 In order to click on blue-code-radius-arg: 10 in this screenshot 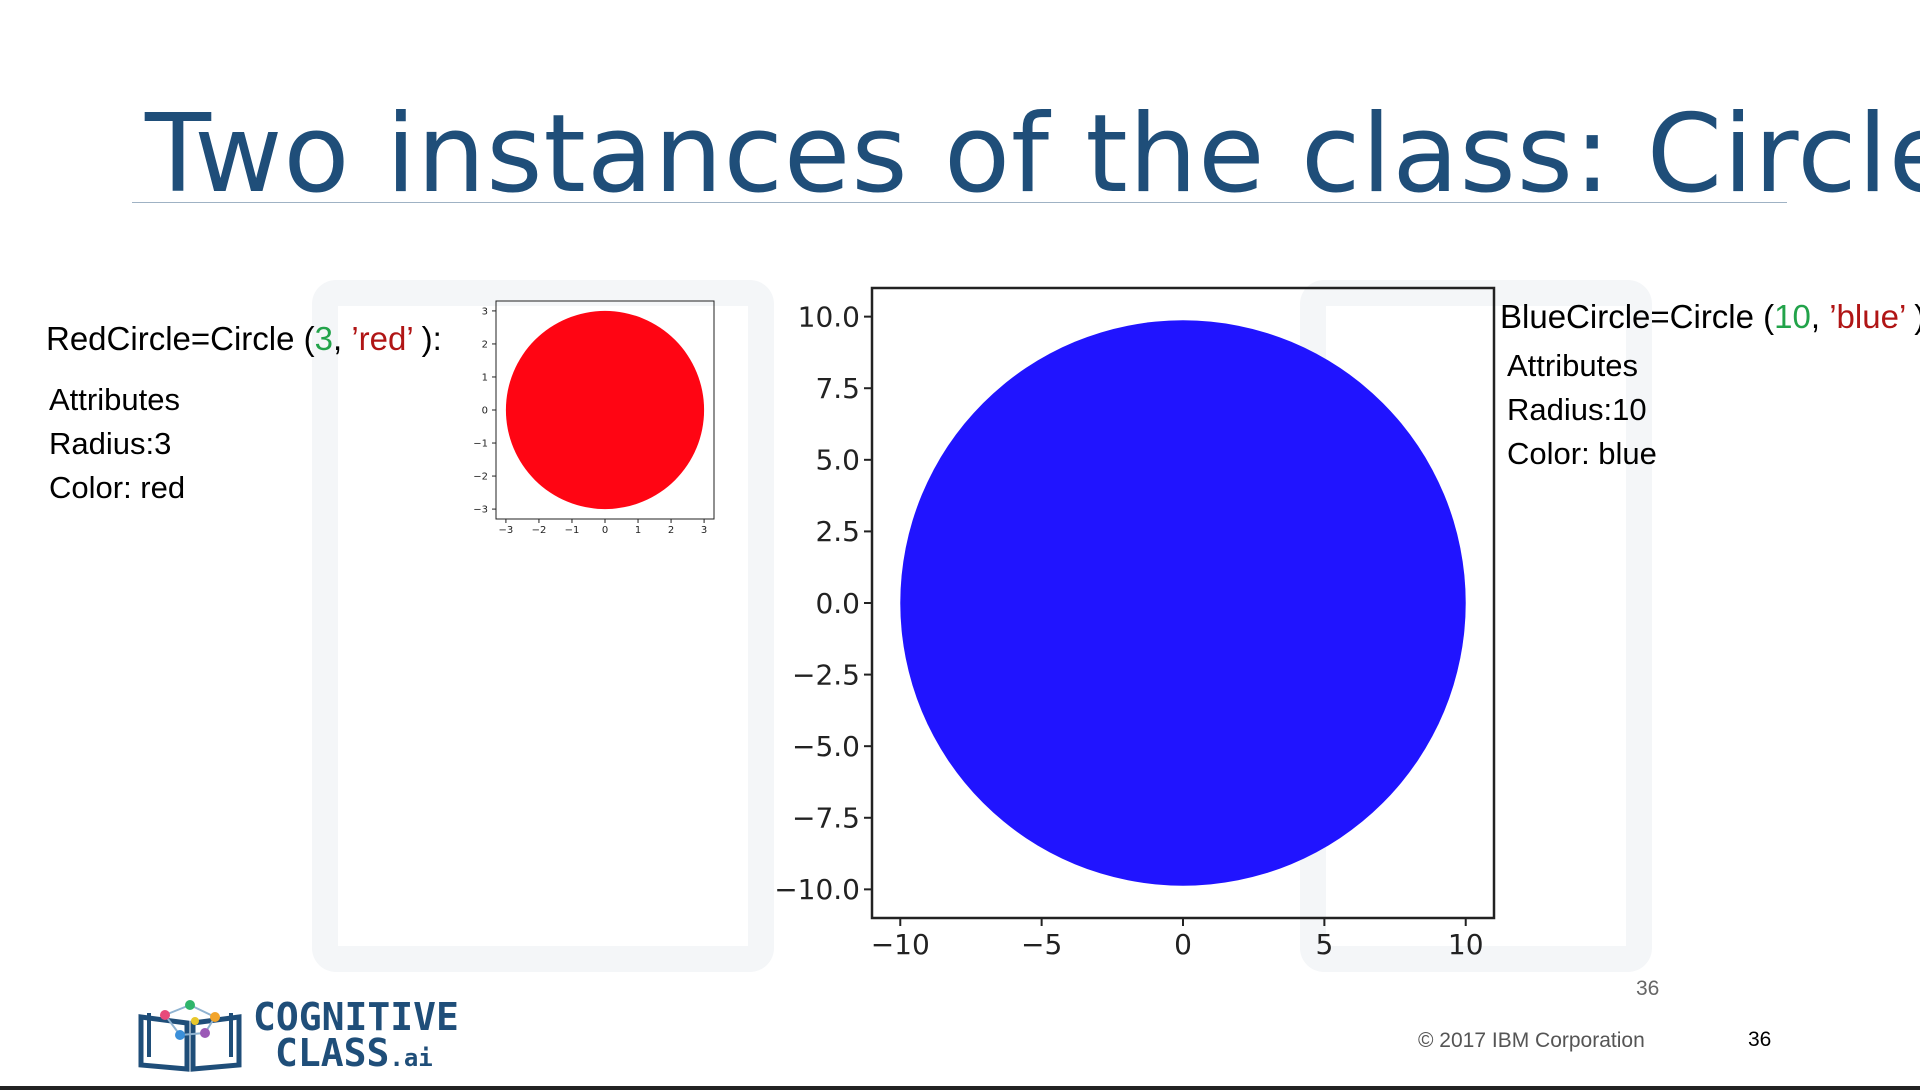, I will do `click(1792, 316)`.